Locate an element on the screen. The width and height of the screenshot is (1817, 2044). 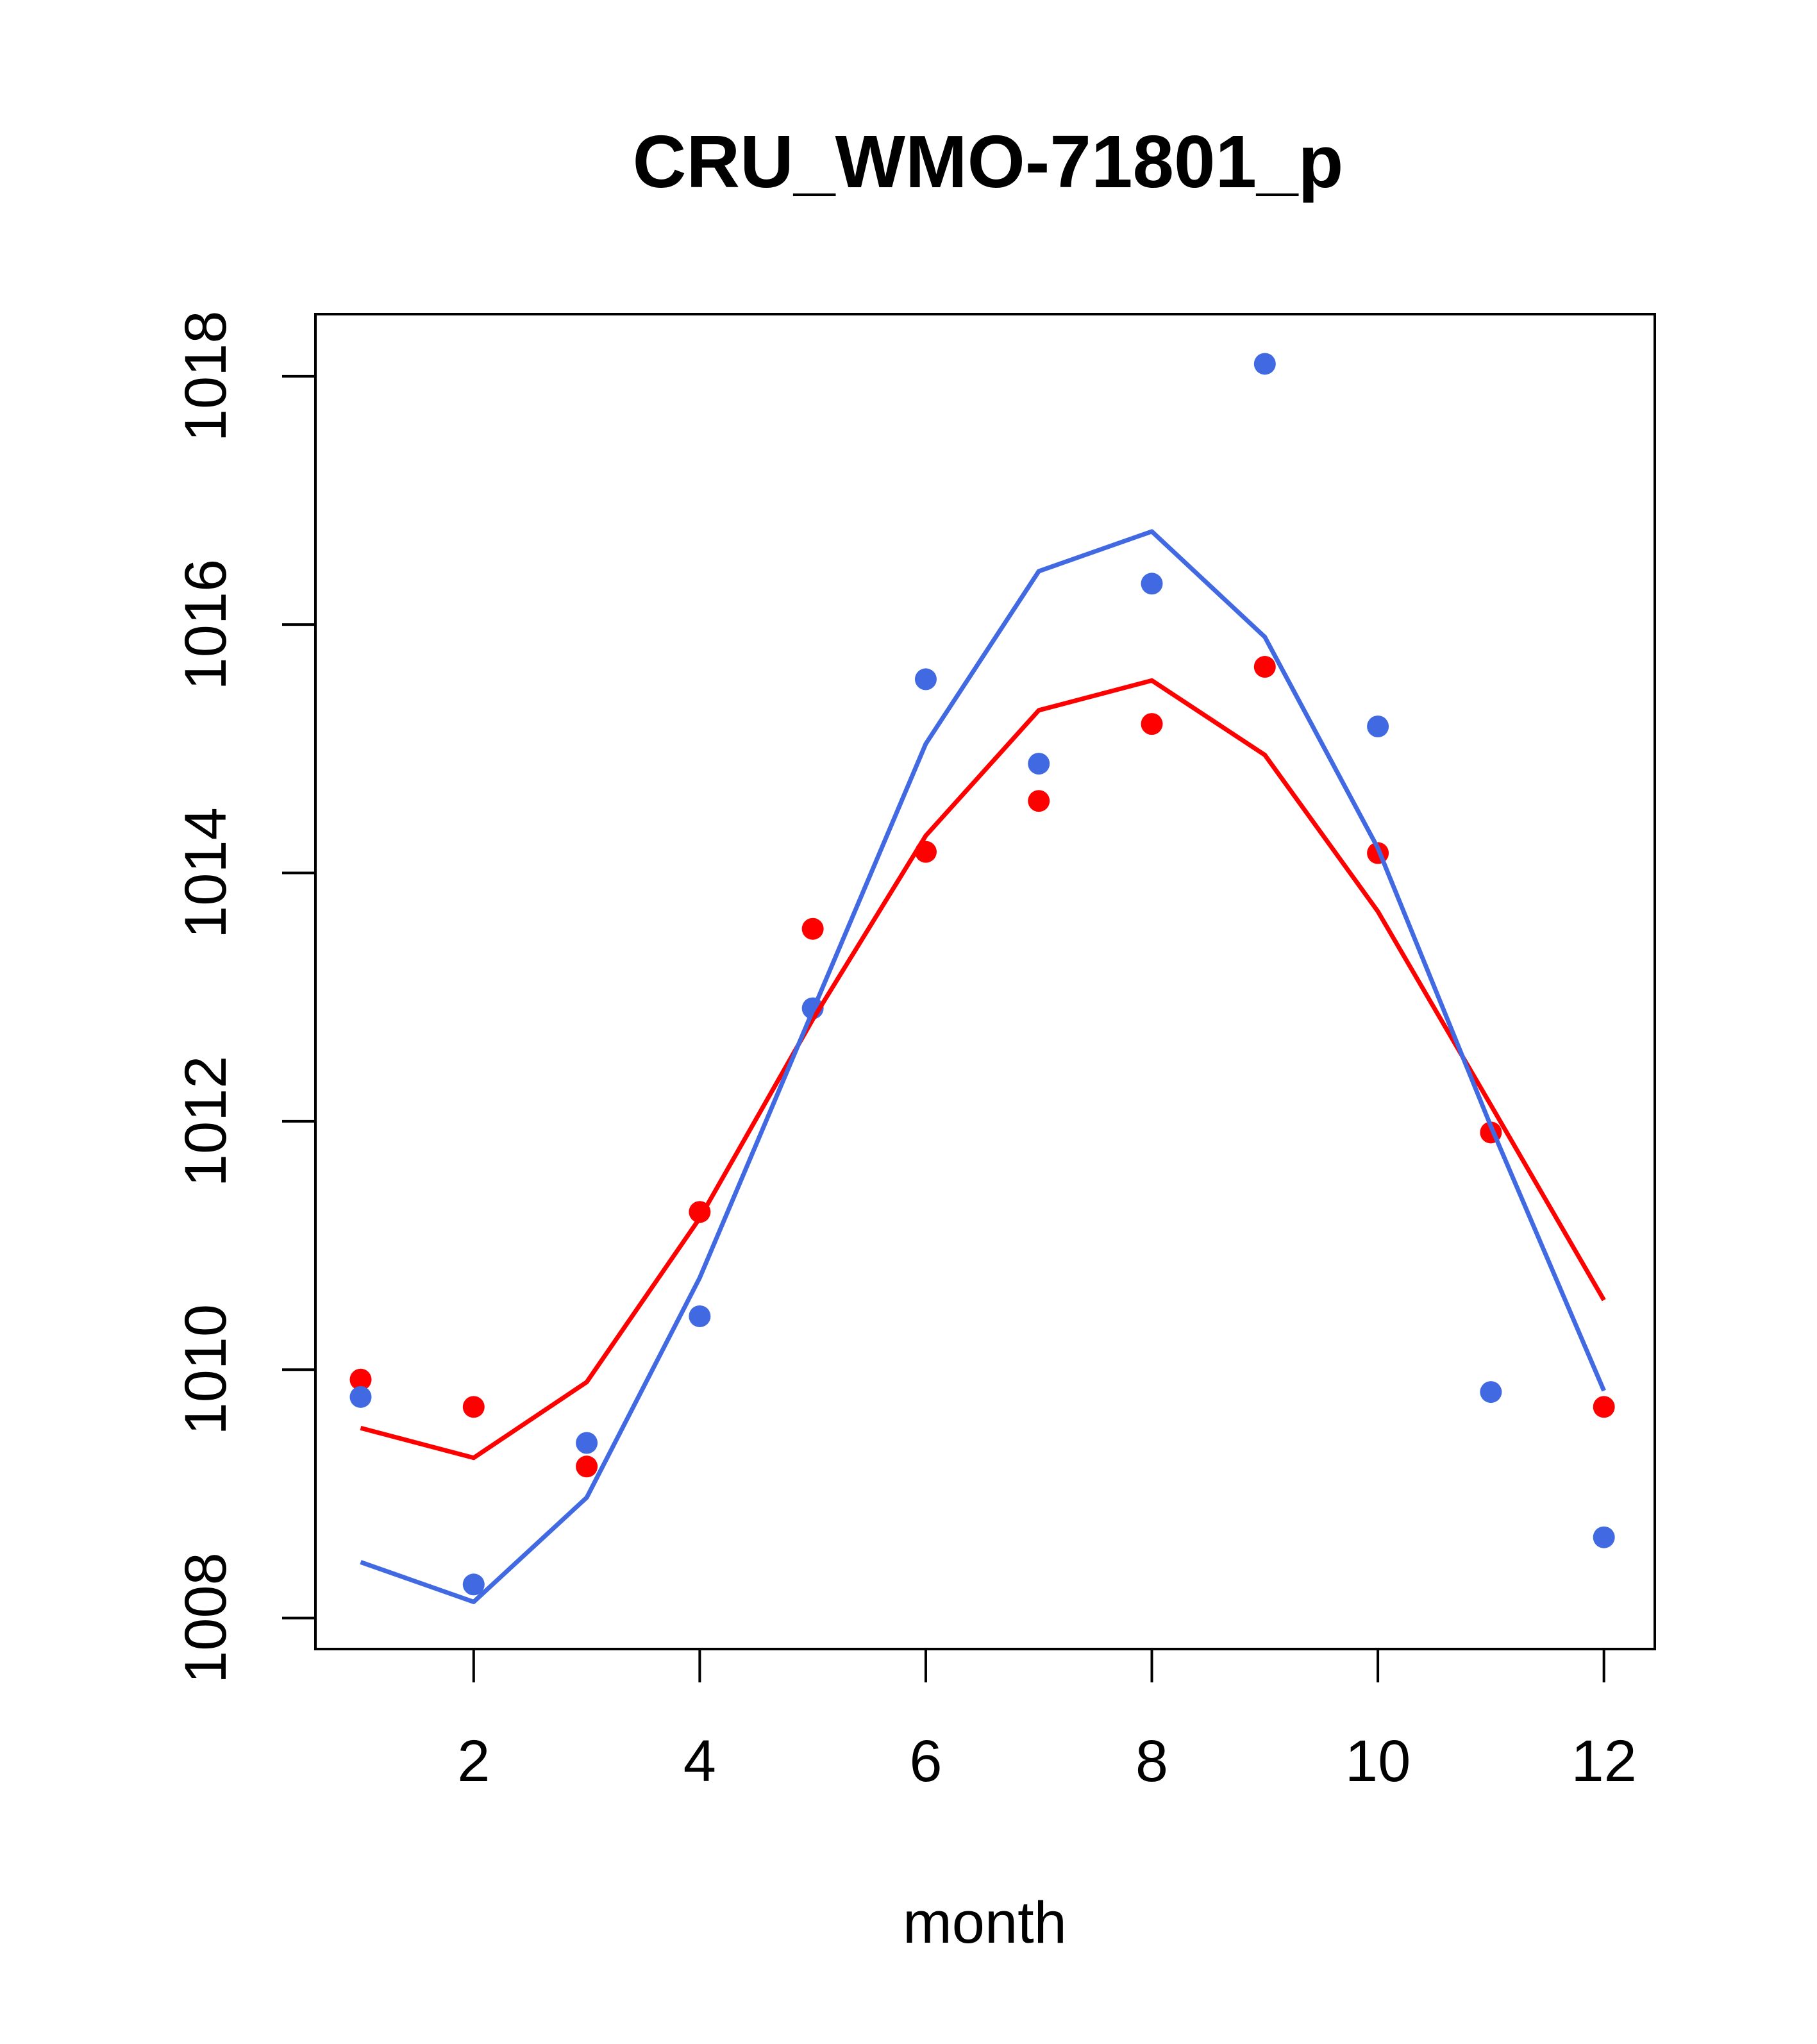
y-axis: 1008 1010 1012 1014 1016 1018 is located at coordinates (245, 998).